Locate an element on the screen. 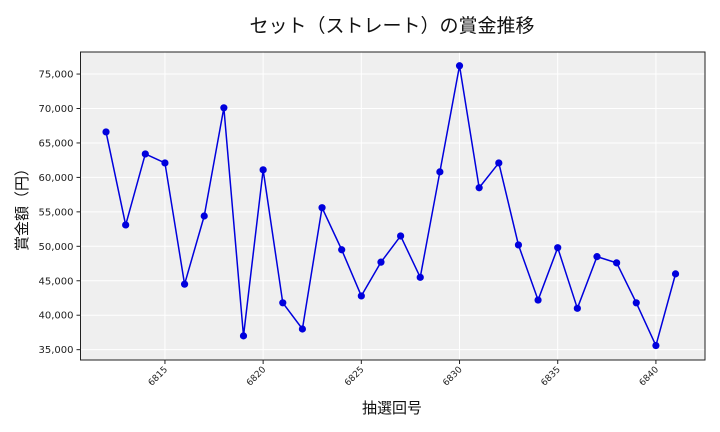  y-tick-label: 35,000 is located at coordinates (56, 350).